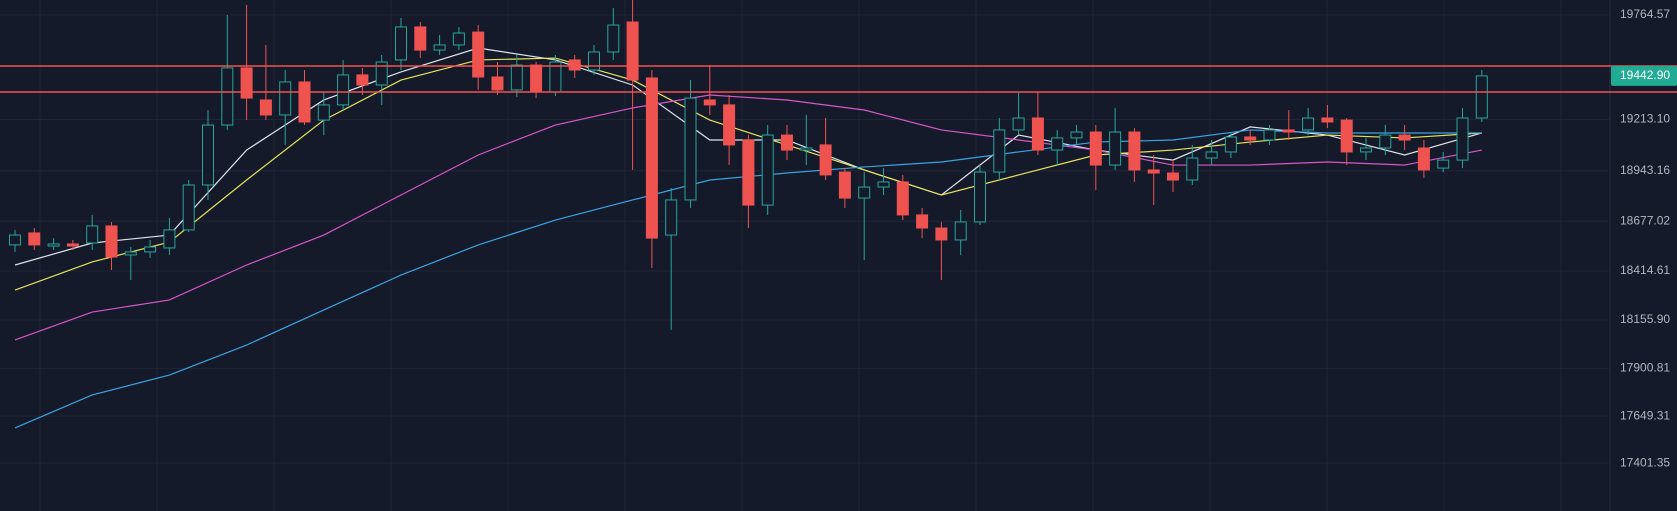  Describe the element at coordinates (1645, 415) in the screenshot. I see `y-tick-label: 17649.31` at that location.